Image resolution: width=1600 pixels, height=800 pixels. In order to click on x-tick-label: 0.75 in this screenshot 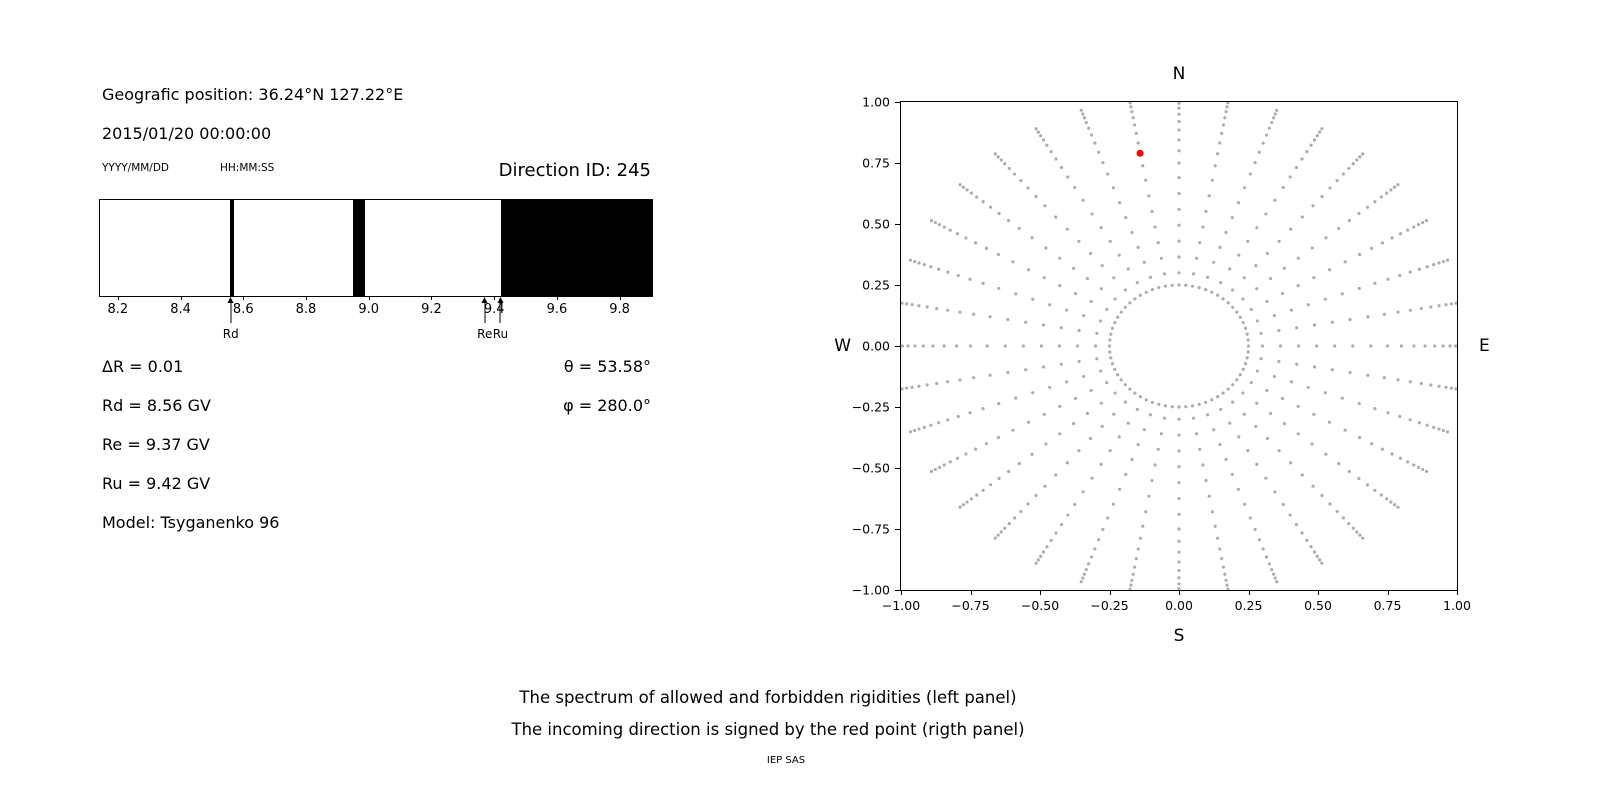, I will do `click(1387, 605)`.